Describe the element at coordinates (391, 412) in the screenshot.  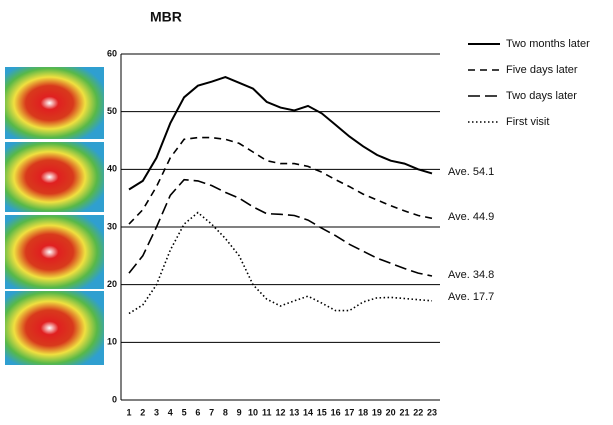
I see `x-tick-label: 20` at that location.